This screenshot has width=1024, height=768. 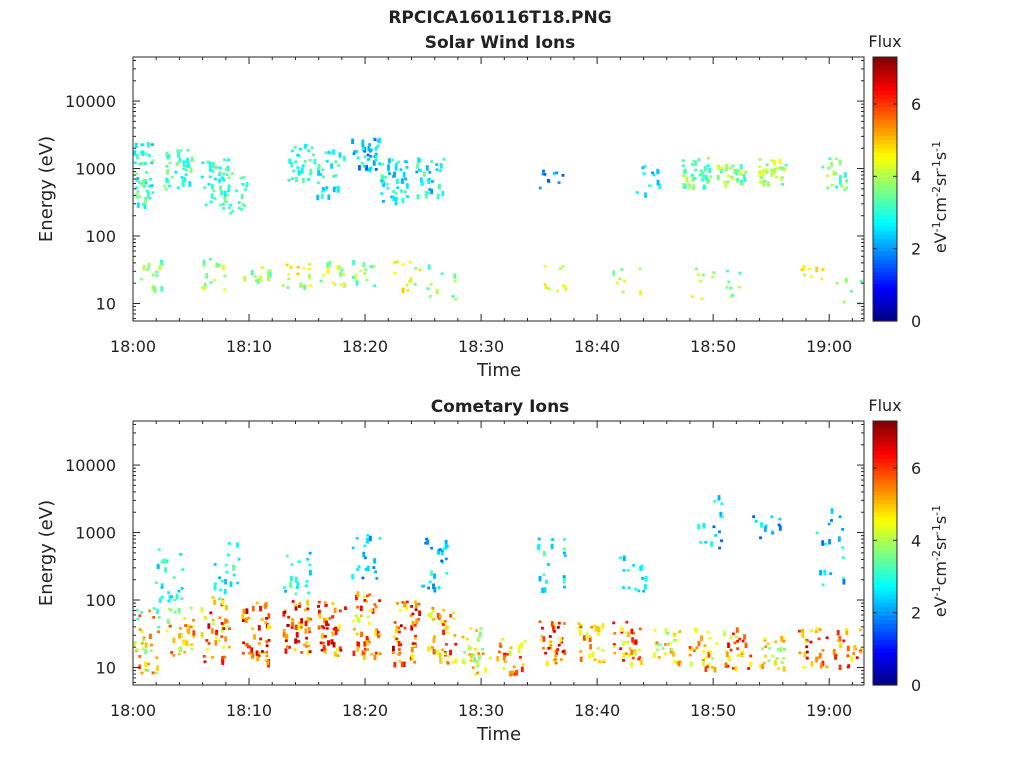 I want to click on y-axis-label: Energy (eV), so click(x=46, y=553).